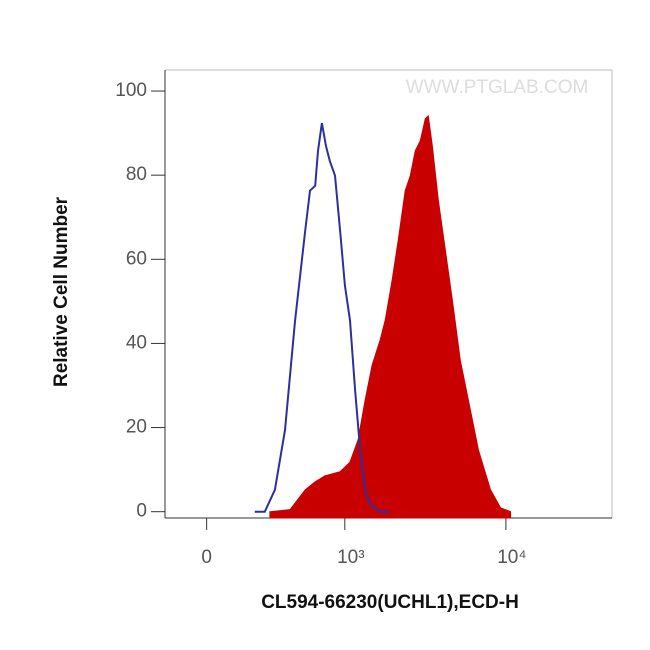 Image resolution: width=650 pixels, height=650 pixels. Describe the element at coordinates (136, 342) in the screenshot. I see `y-tick-label: 40` at that location.